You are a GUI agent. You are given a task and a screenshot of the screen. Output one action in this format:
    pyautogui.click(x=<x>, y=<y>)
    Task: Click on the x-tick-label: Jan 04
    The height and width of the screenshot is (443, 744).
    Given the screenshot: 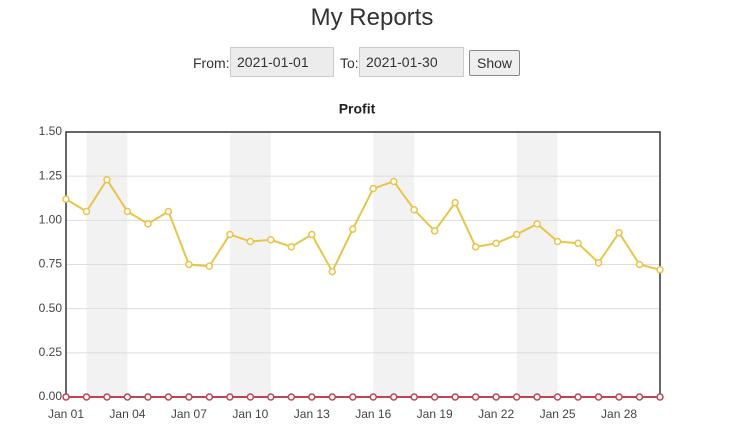 What is the action you would take?
    pyautogui.click(x=127, y=414)
    